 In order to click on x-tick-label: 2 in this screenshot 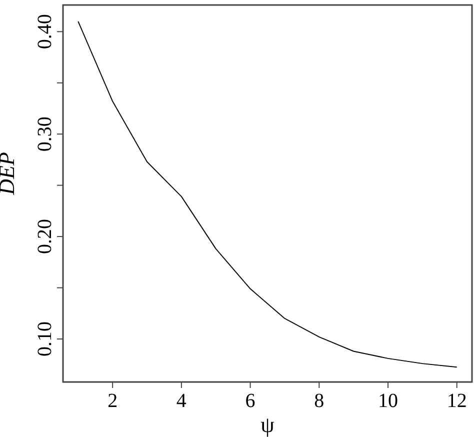, I will do `click(113, 401)`.